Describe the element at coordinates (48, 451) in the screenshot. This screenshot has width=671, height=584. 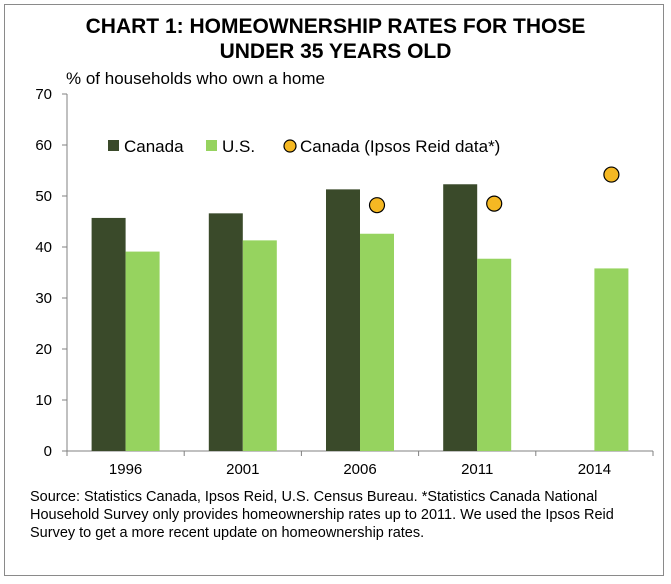
I see `y-tick-label: 0` at that location.